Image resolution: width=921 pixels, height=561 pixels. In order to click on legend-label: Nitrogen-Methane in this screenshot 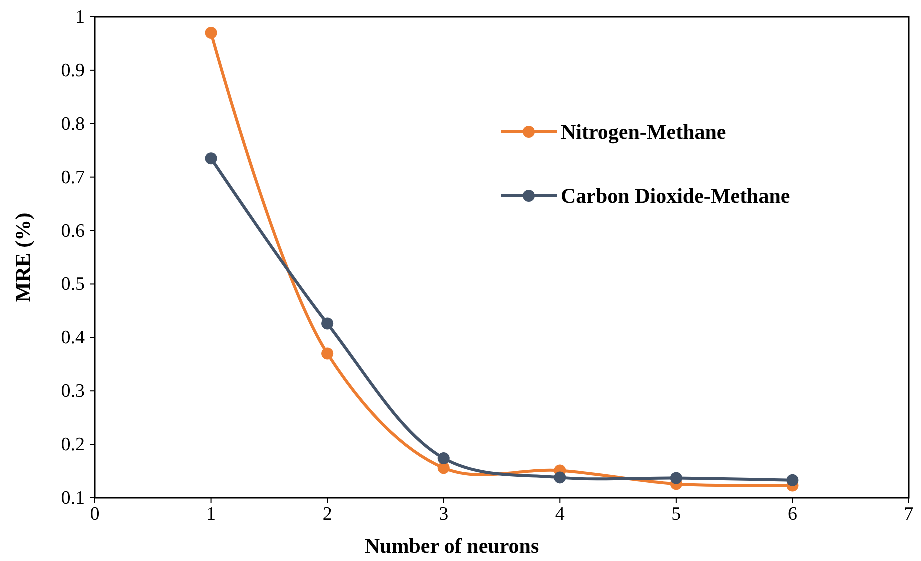, I will do `click(643, 132)`.